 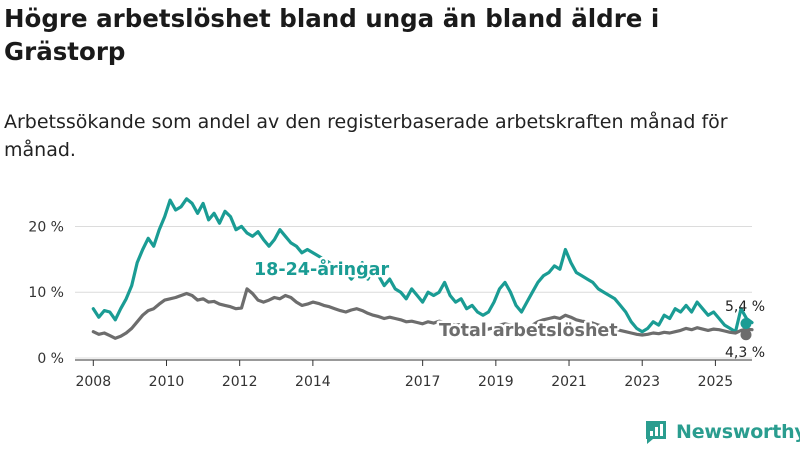 What do you see at coordinates (746, 335) in the screenshot?
I see `end-marker-total` at bounding box center [746, 335].